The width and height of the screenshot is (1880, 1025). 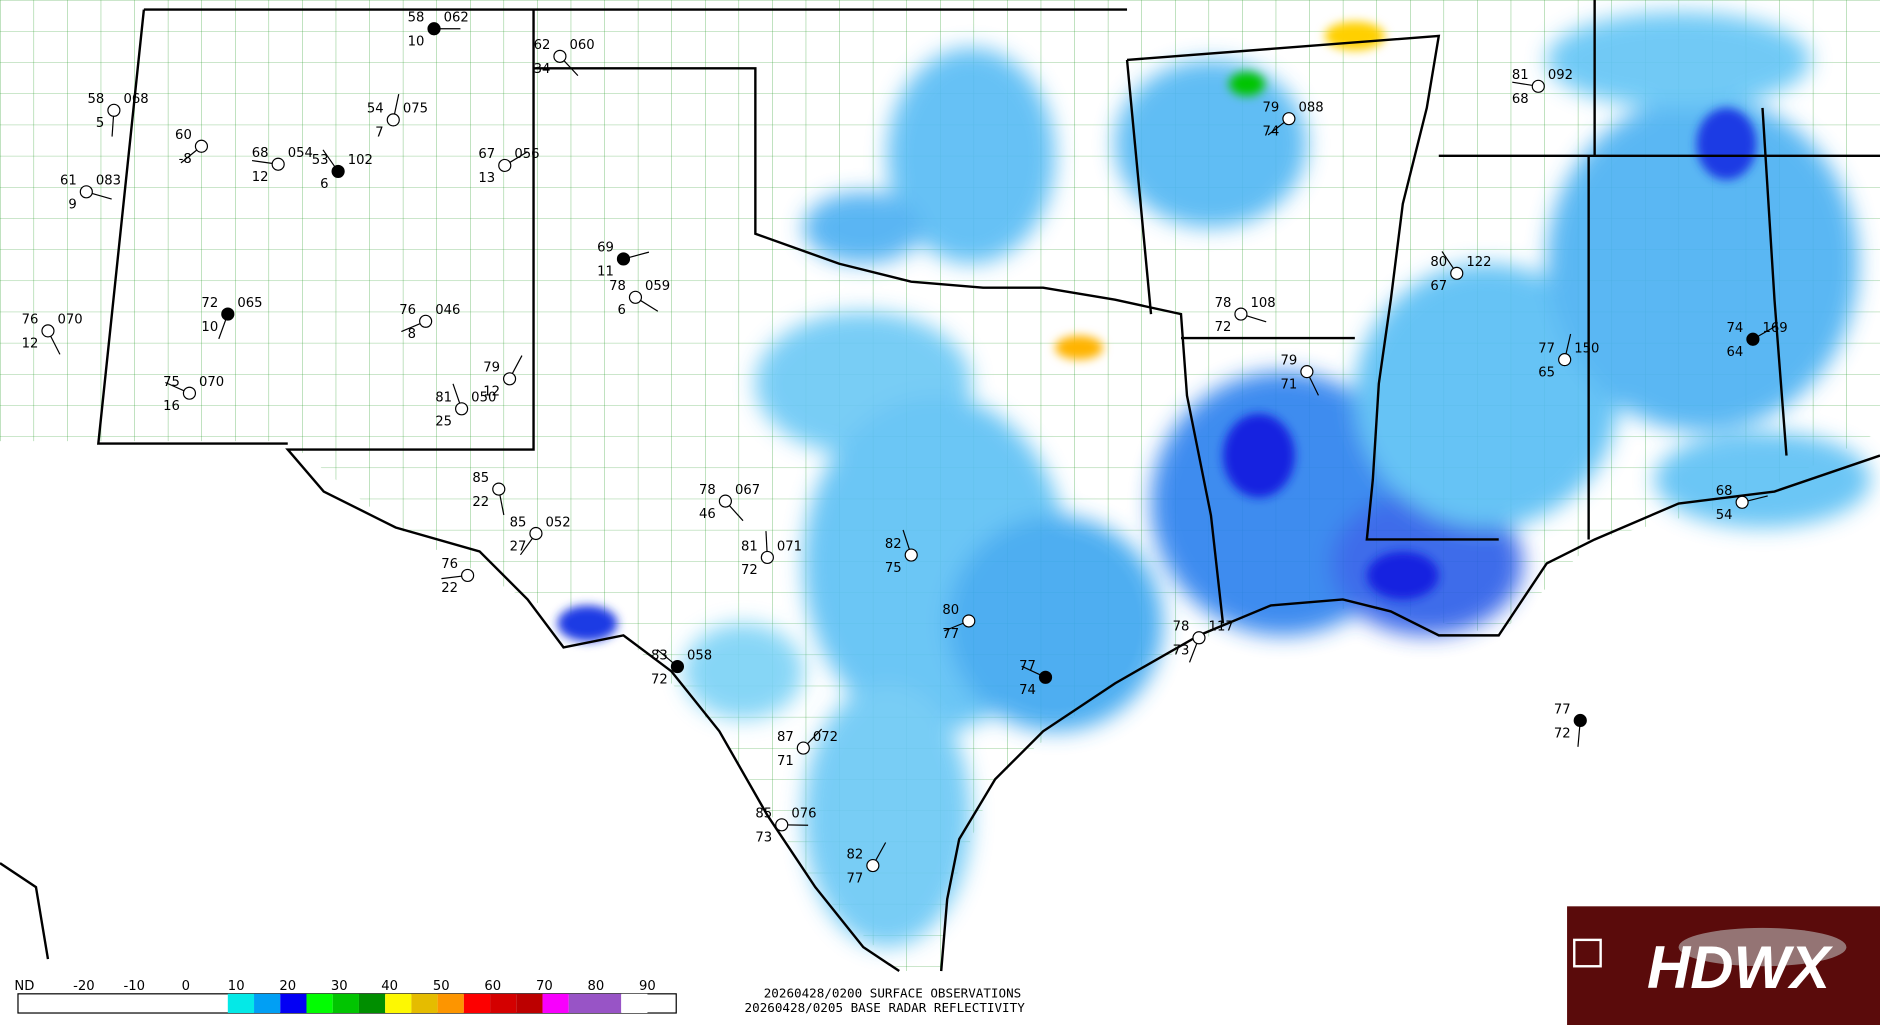 What do you see at coordinates (789, 546) in the screenshot?
I see `pressure: 071` at bounding box center [789, 546].